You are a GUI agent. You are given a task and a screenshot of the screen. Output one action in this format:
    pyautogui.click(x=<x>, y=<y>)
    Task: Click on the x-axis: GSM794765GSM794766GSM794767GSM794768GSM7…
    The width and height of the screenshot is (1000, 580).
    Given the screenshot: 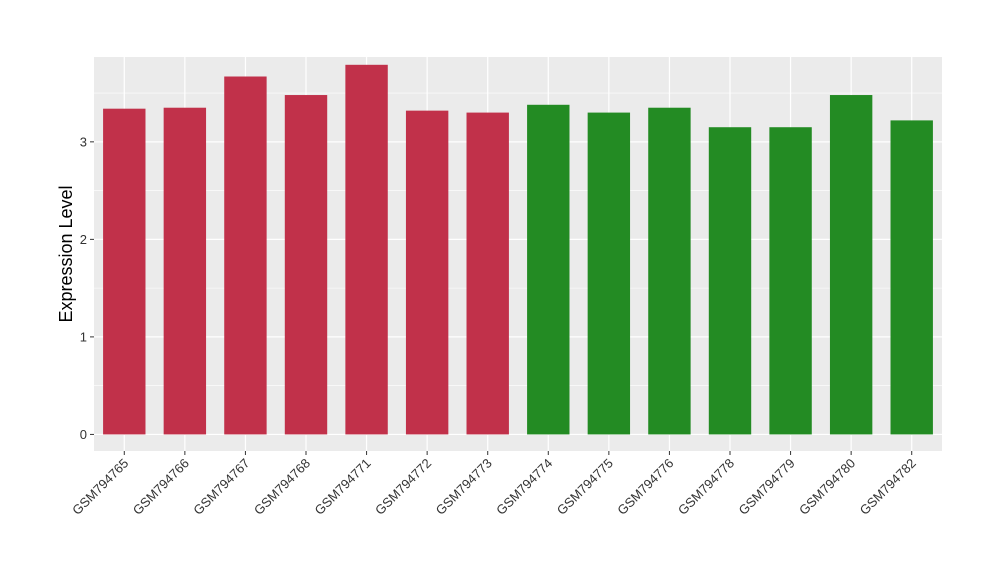 What is the action you would take?
    pyautogui.click(x=494, y=484)
    